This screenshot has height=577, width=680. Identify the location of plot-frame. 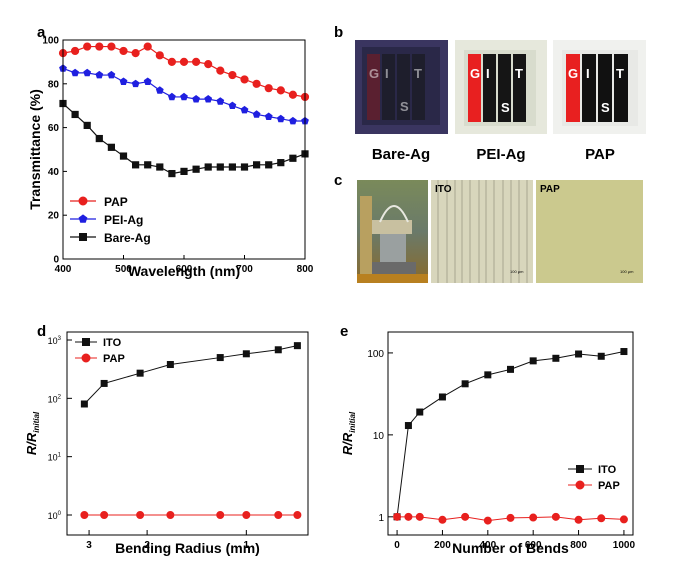
(187, 433).